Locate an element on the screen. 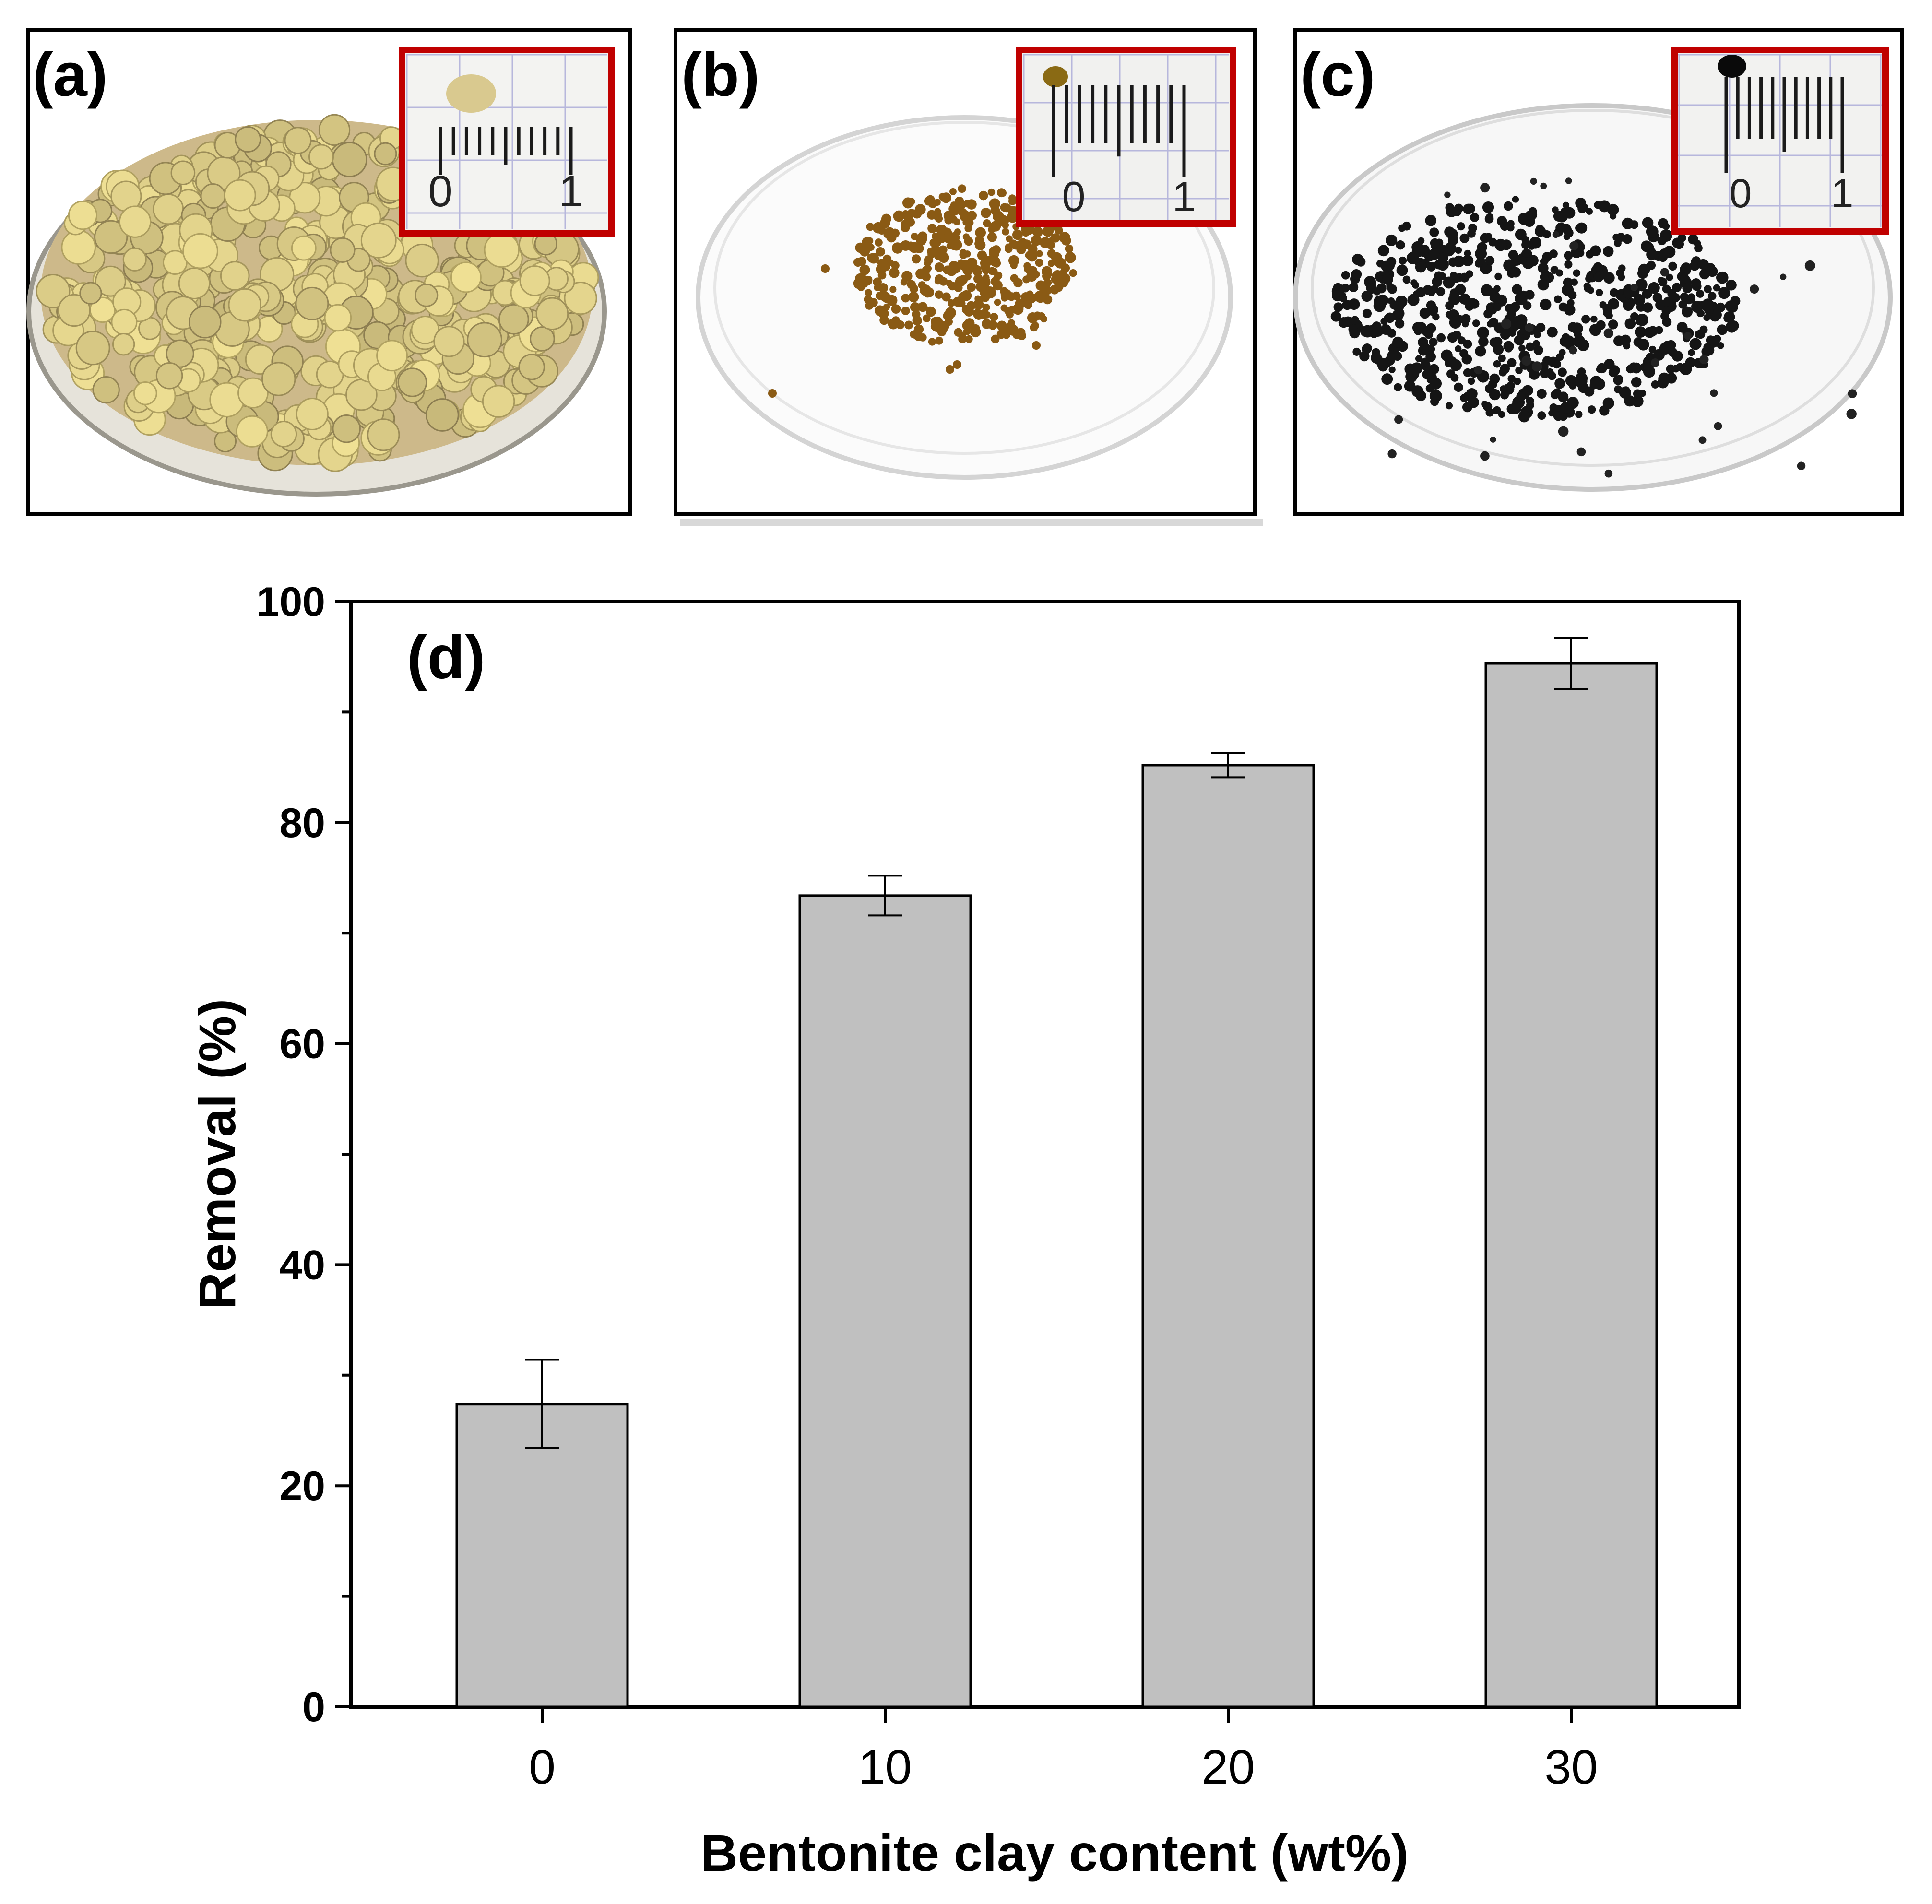 This screenshot has height=1904, width=1932. inset-c-scale-1: 1 is located at coordinates (1842, 193).